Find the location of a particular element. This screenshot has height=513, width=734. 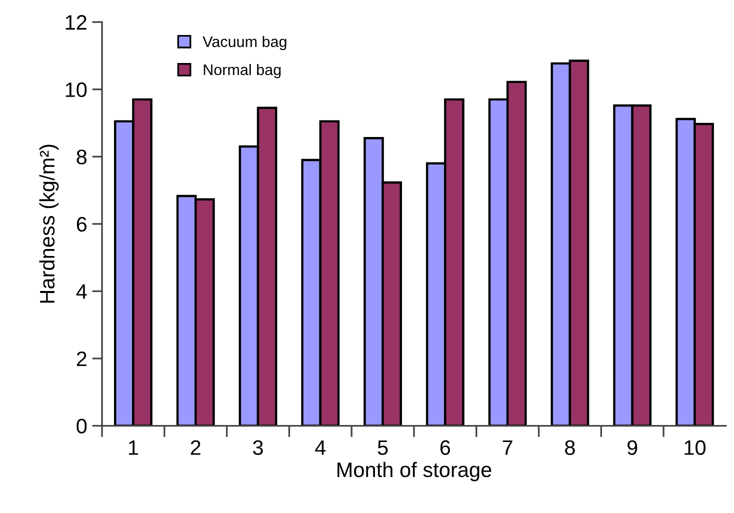

legend-label: Vacuum bag is located at coordinates (244, 43).